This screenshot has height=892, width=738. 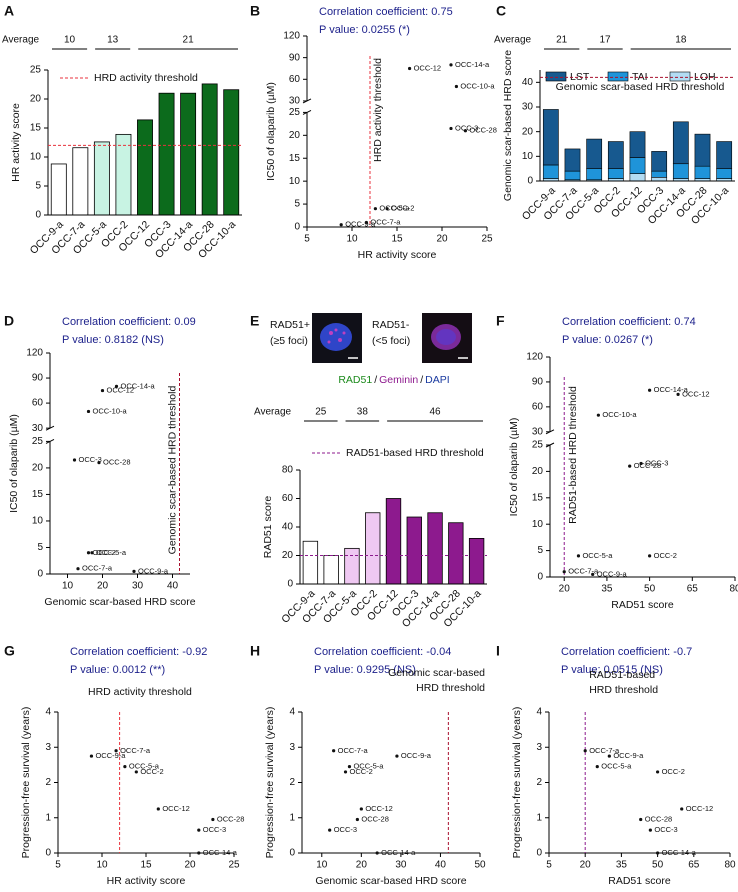 What do you see at coordinates (428, 67) in the screenshot?
I see `point-label: OCC-12` at bounding box center [428, 67].